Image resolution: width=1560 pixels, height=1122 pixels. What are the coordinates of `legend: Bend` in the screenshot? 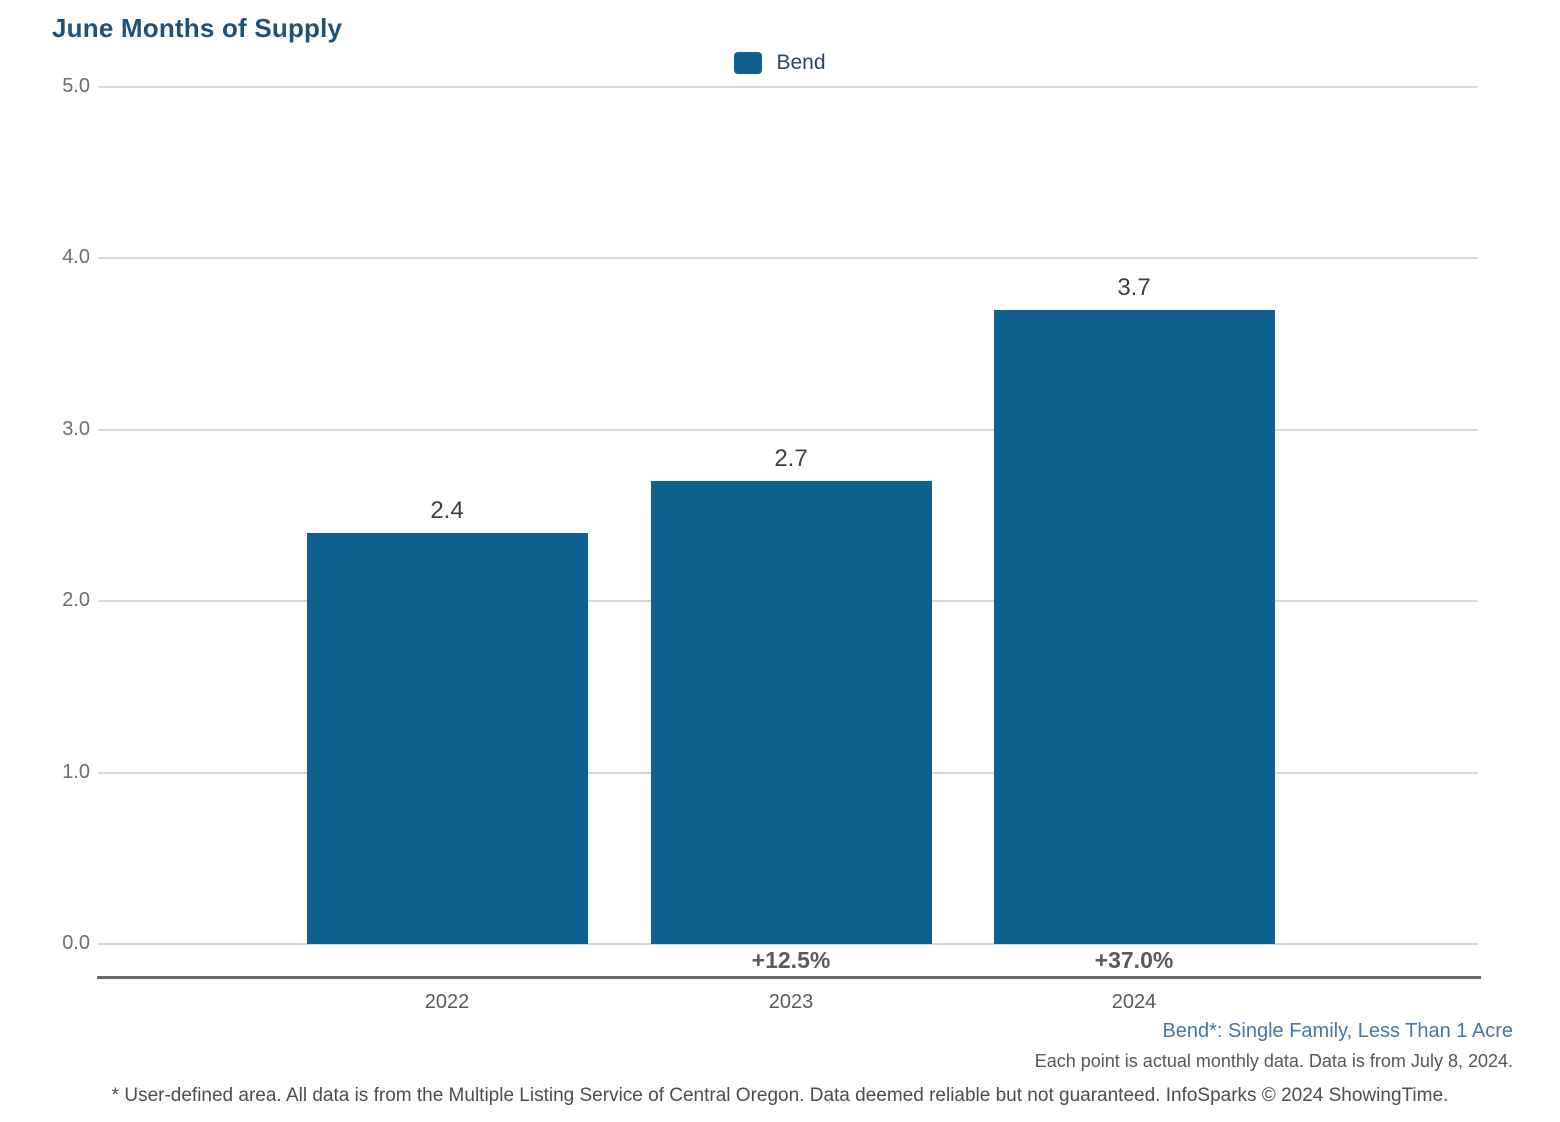 It's located at (780, 63).